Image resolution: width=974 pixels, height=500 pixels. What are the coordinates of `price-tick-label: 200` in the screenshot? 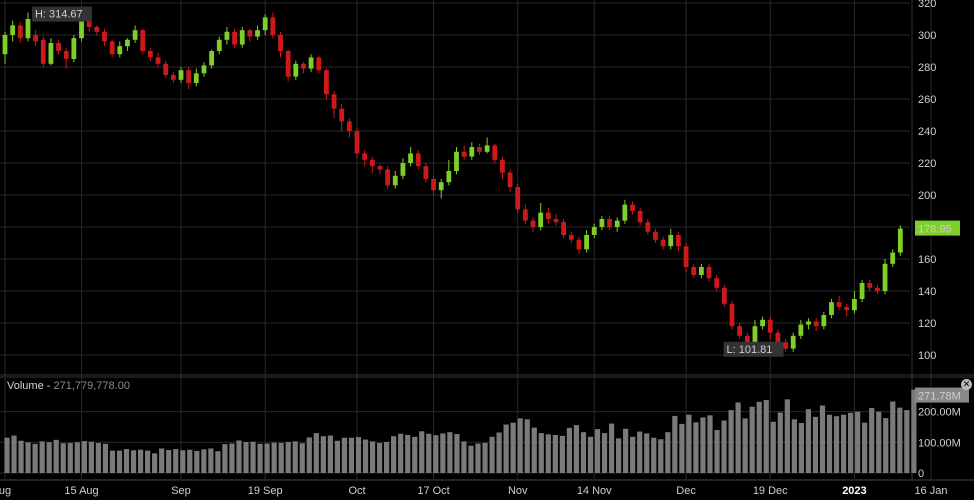 It's located at (927, 196).